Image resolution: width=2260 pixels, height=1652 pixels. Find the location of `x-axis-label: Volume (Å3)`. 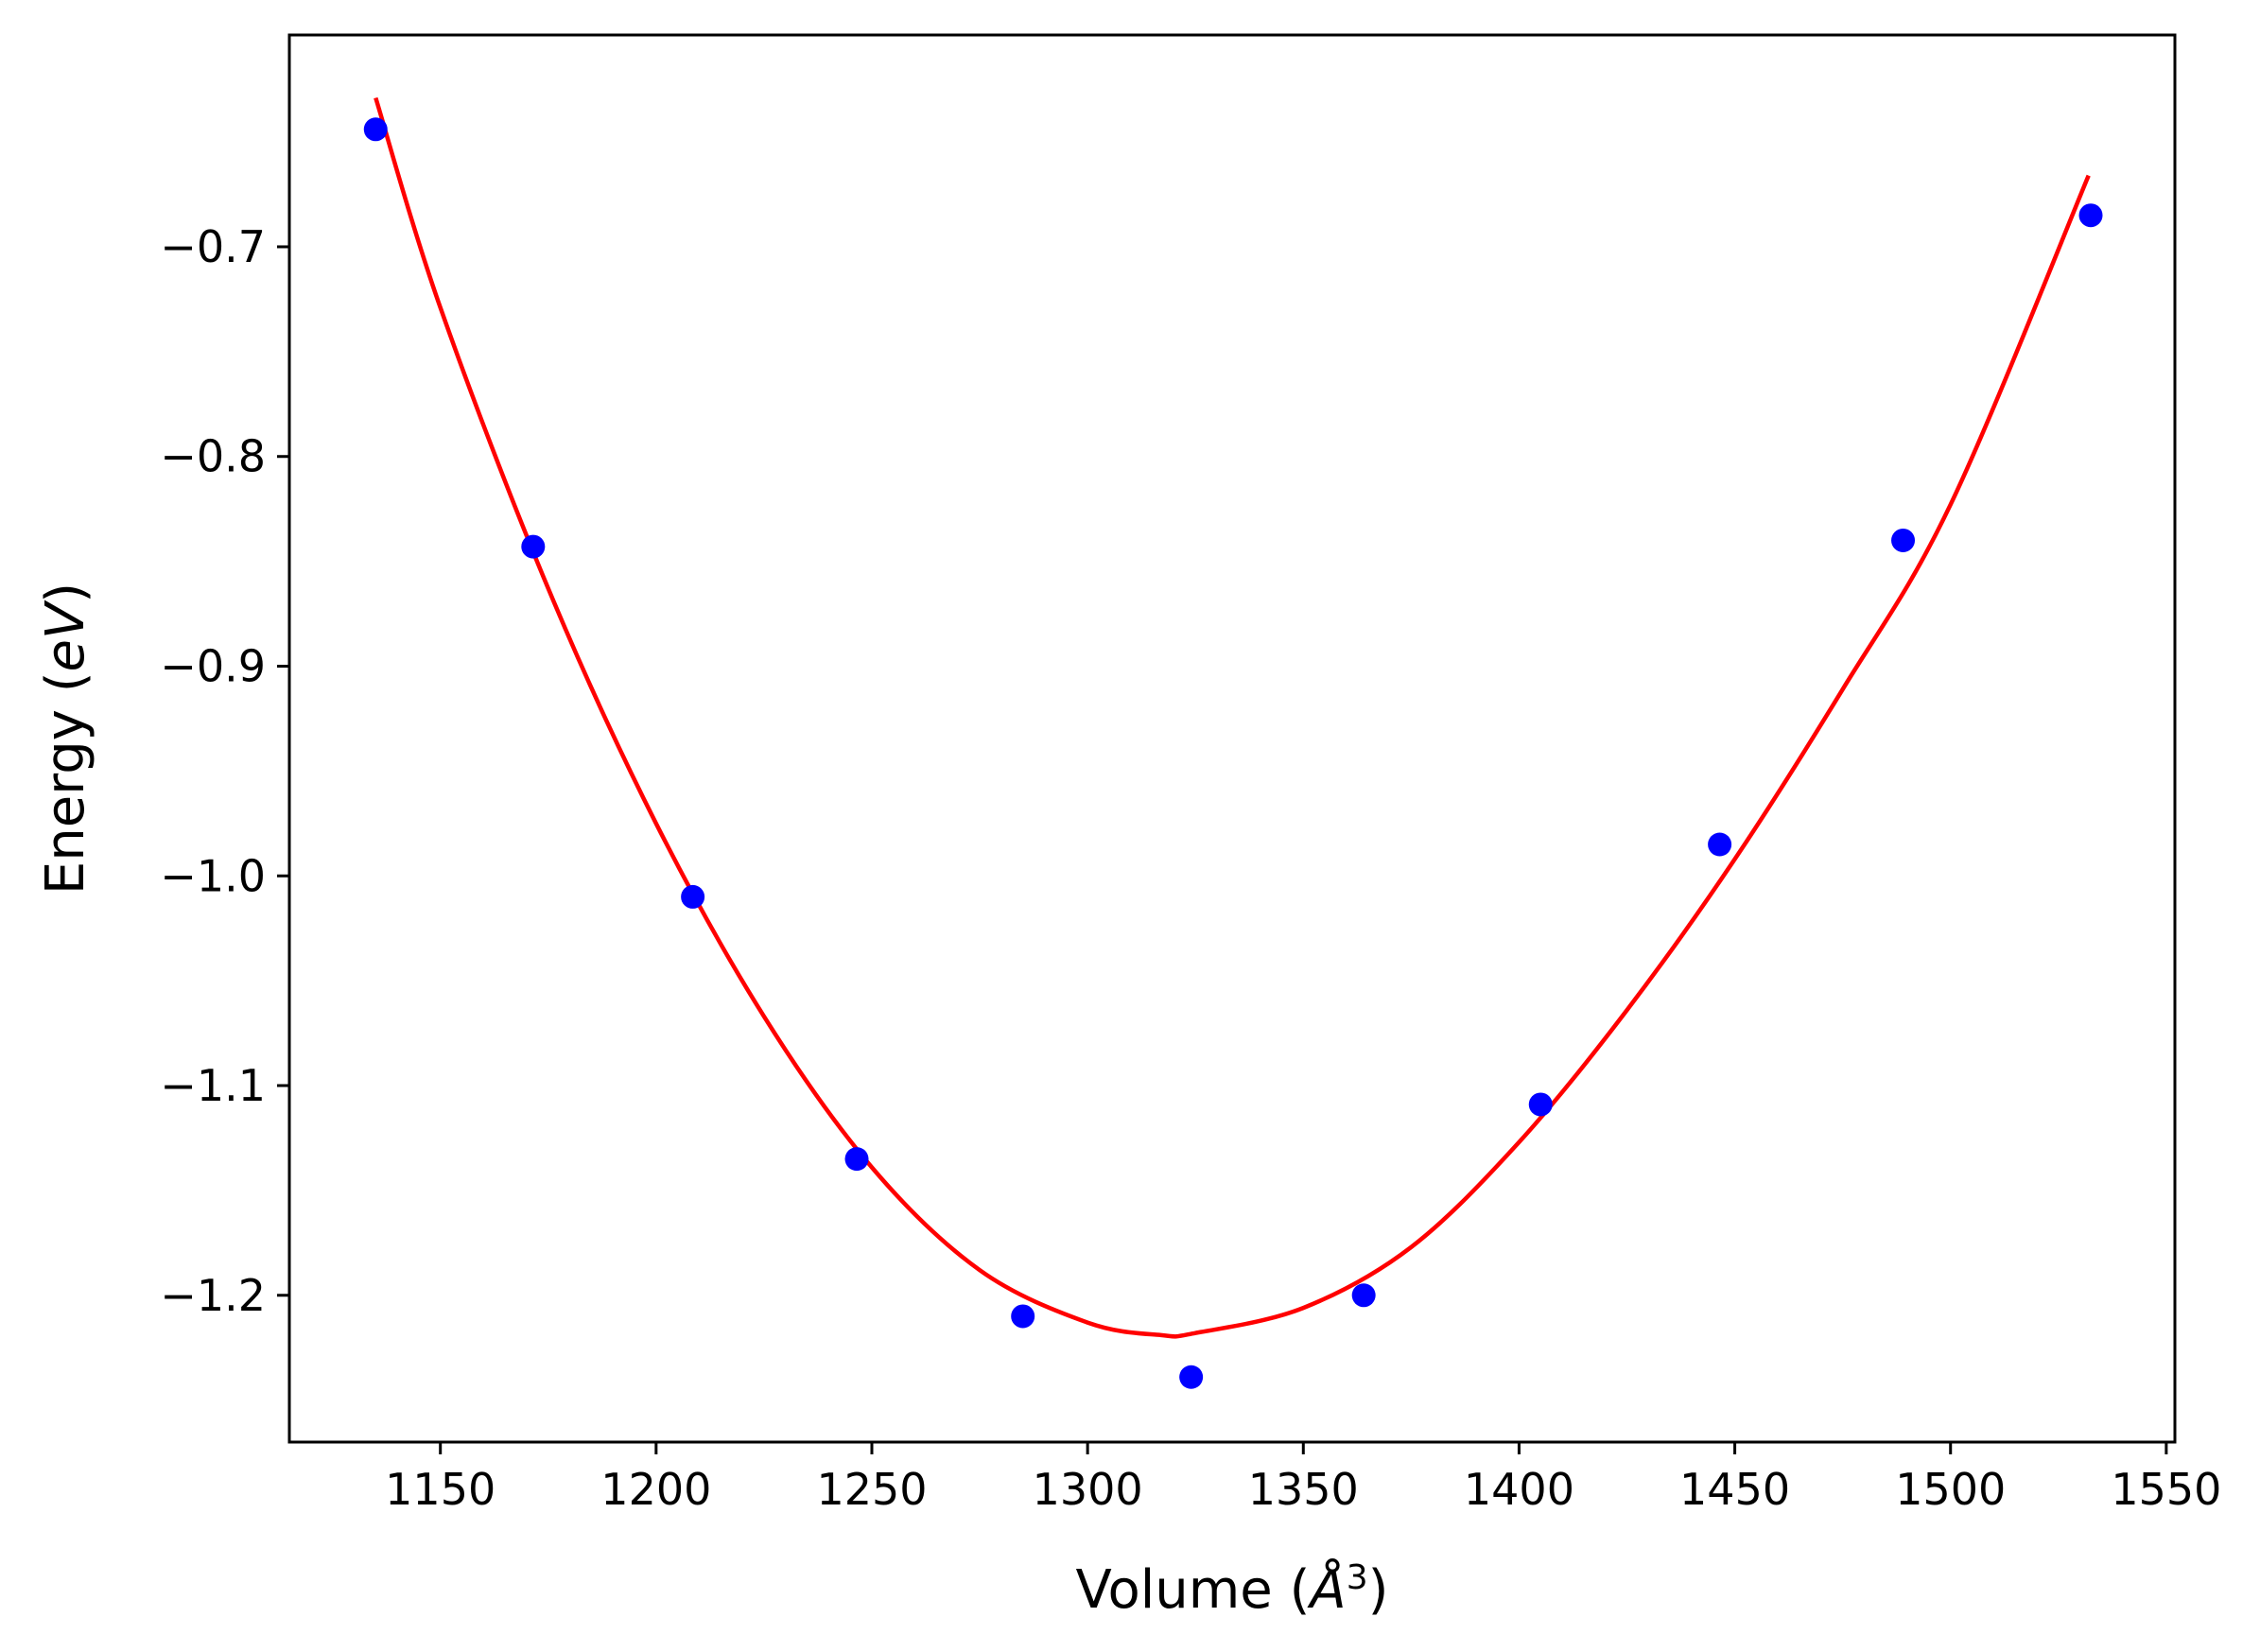

x-axis-label: Volume (Å3) is located at coordinates (1231, 1589).